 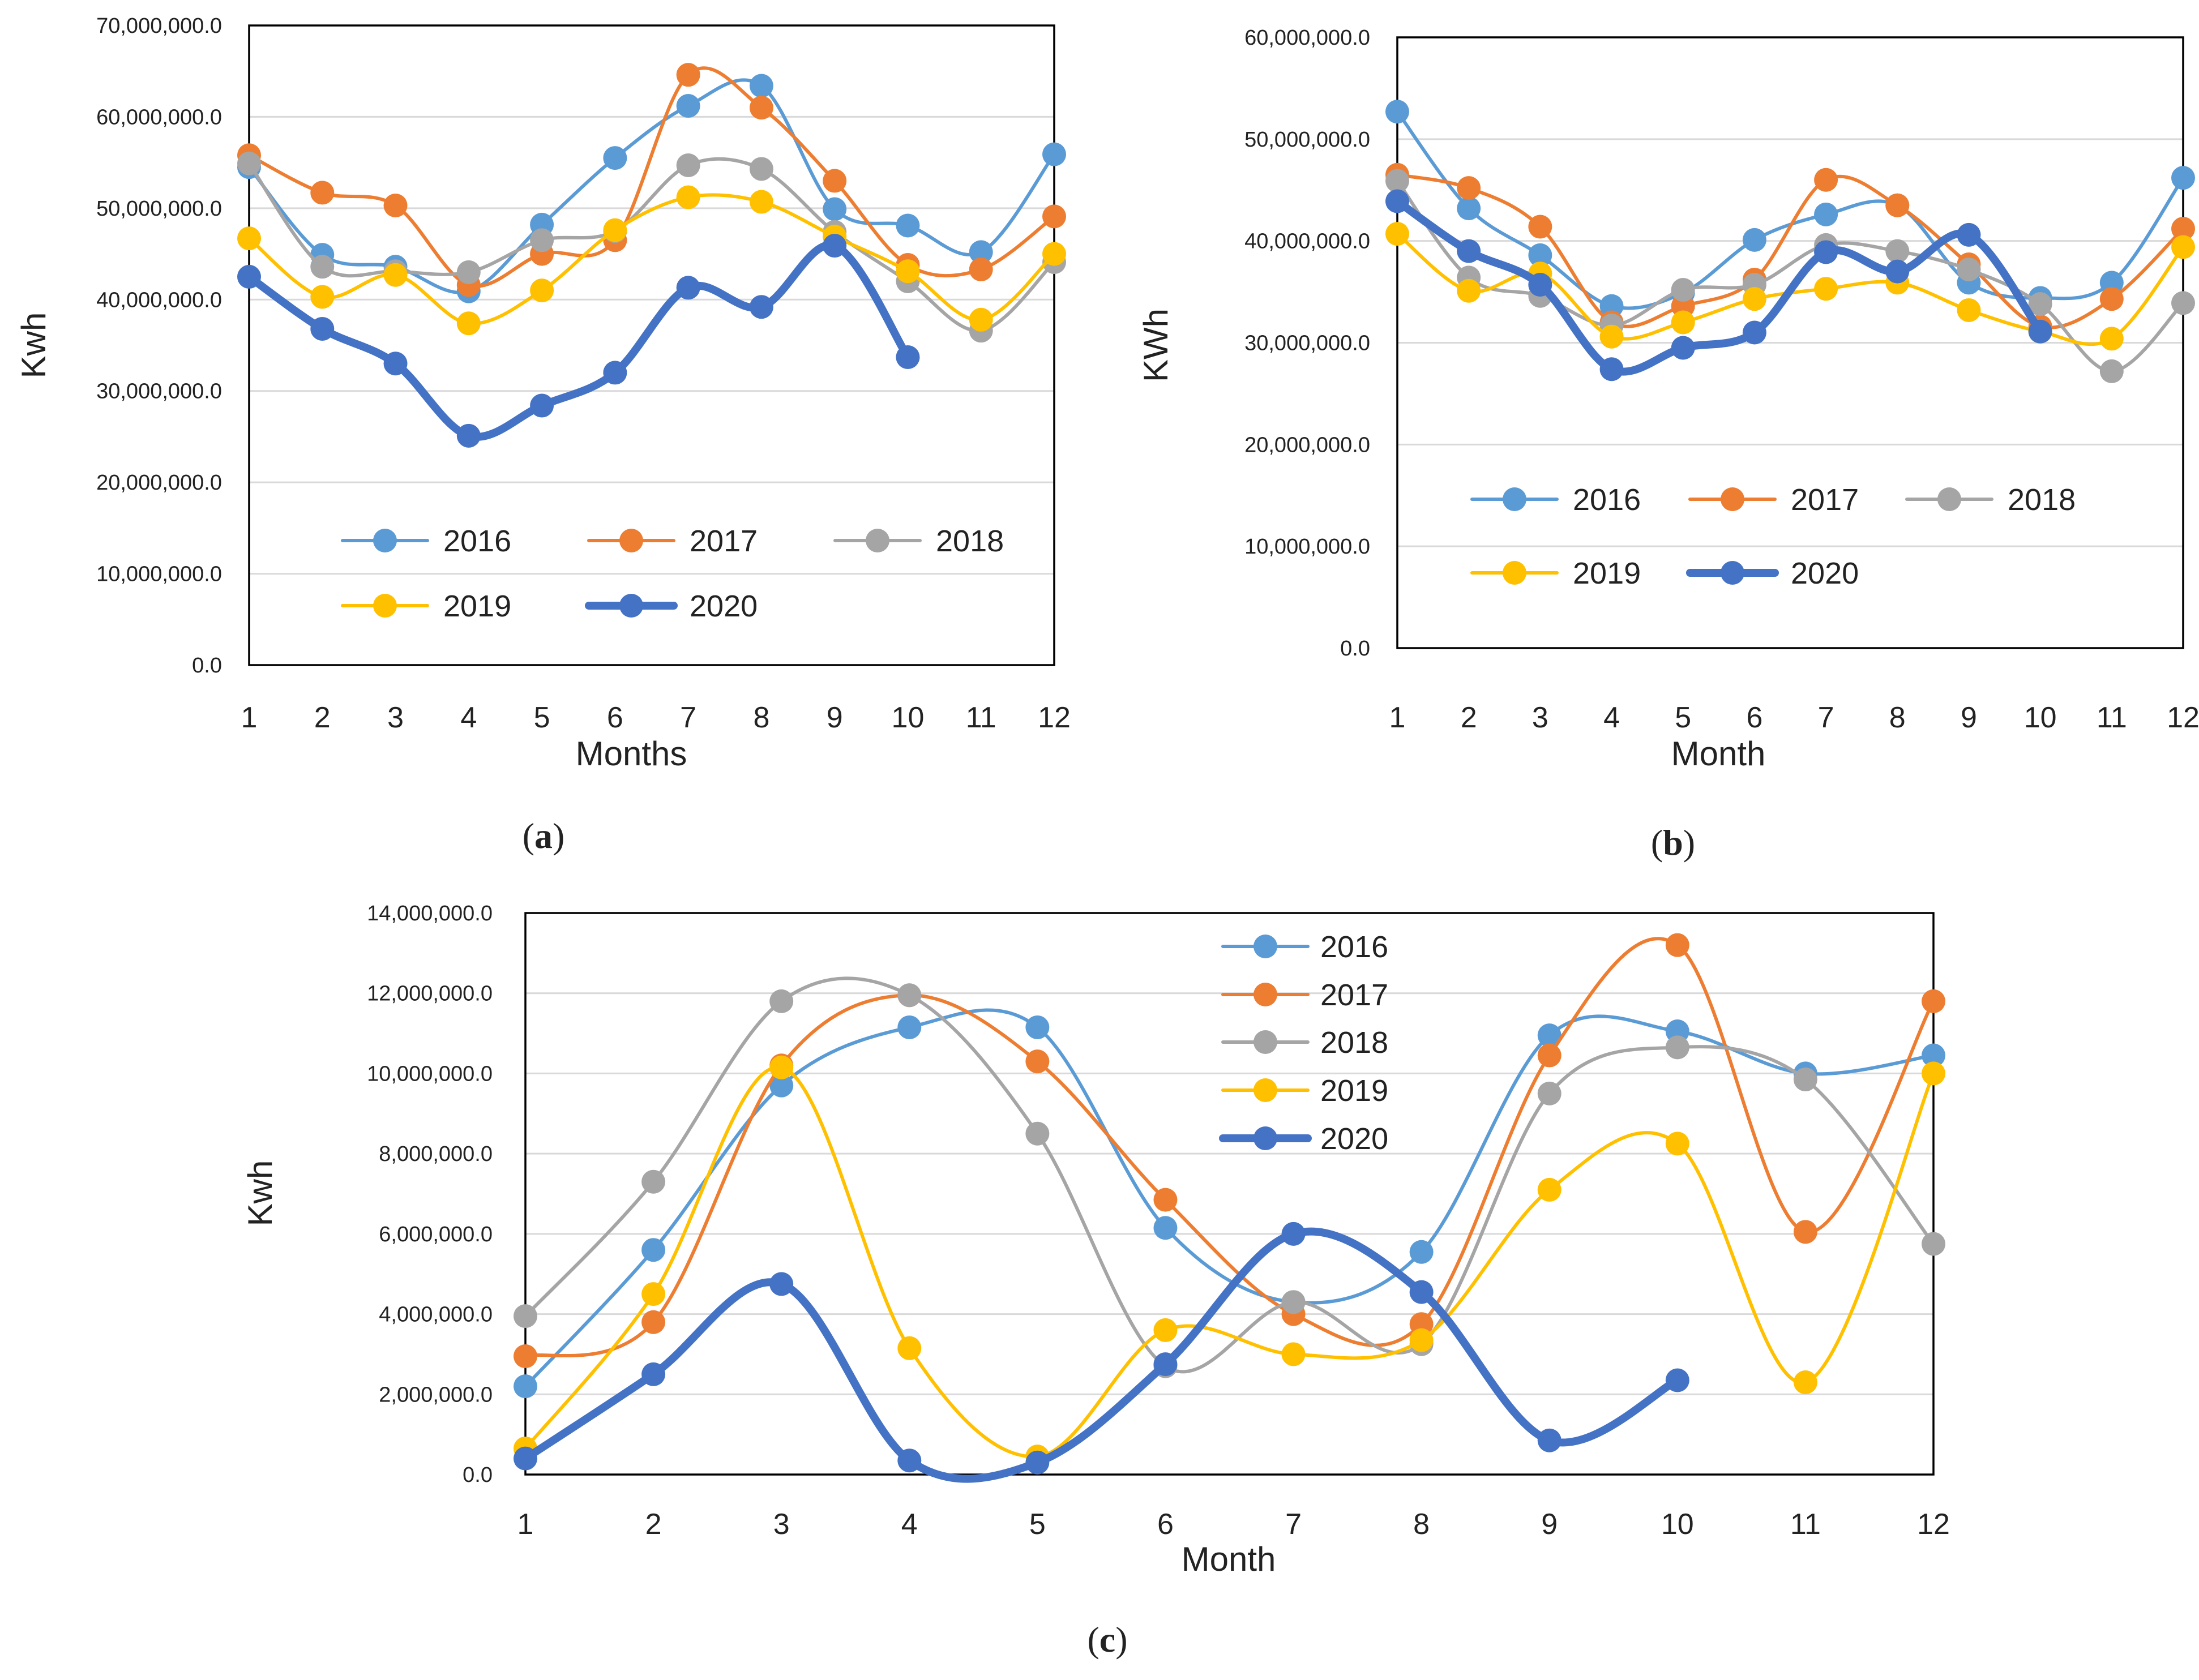 What do you see at coordinates (436, 1315) in the screenshot?
I see `y-tick-label: 4,000,000.0` at bounding box center [436, 1315].